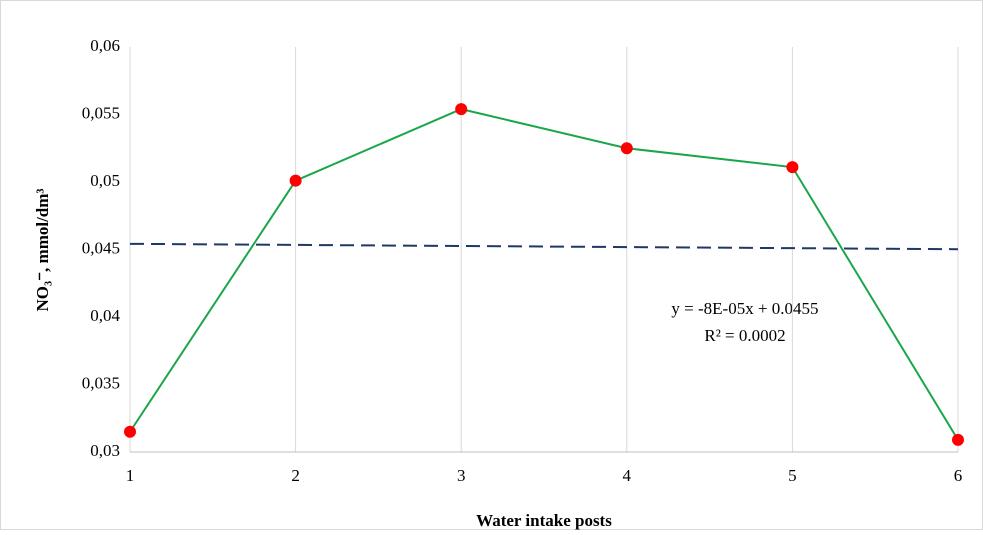 The height and width of the screenshot is (535, 983). What do you see at coordinates (101, 382) in the screenshot?
I see `y-tick-label: 0,035` at bounding box center [101, 382].